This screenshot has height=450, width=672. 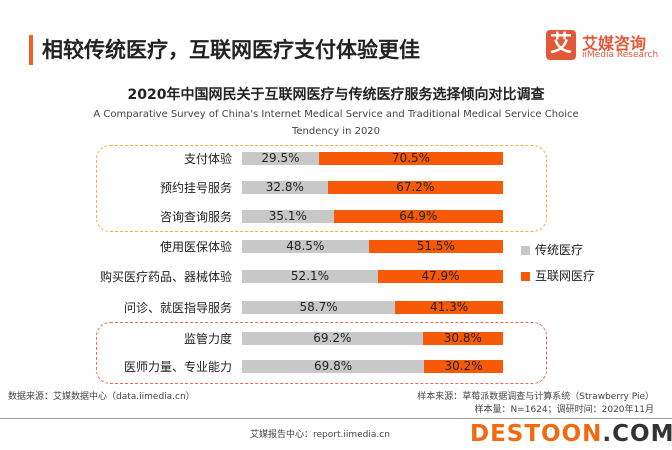 What do you see at coordinates (305, 246) in the screenshot?
I see `bar-traditional: 48.5%` at bounding box center [305, 246].